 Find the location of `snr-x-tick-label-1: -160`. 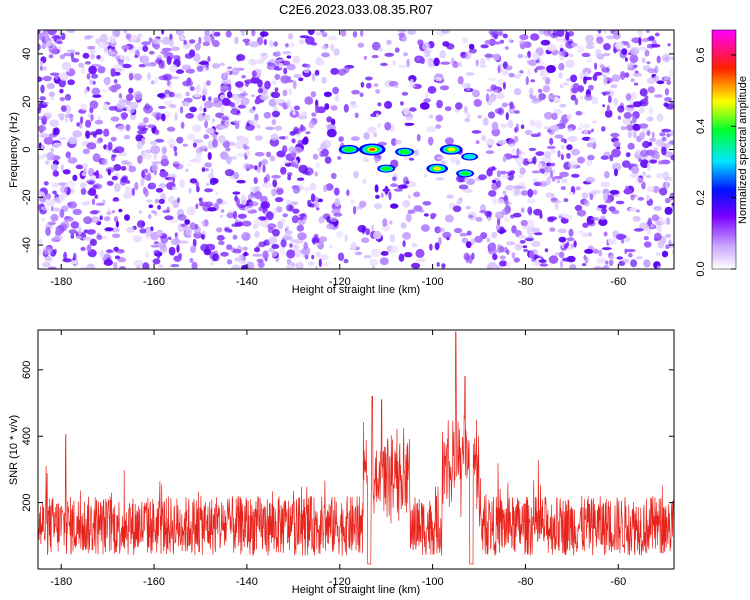

snr-x-tick-label-1: -160 is located at coordinates (154, 582).